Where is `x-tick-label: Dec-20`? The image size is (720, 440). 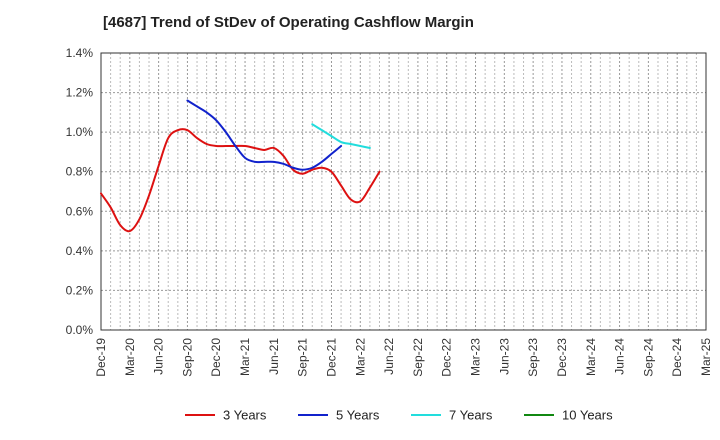
x-tick-label: Dec-20 is located at coordinates (216, 357).